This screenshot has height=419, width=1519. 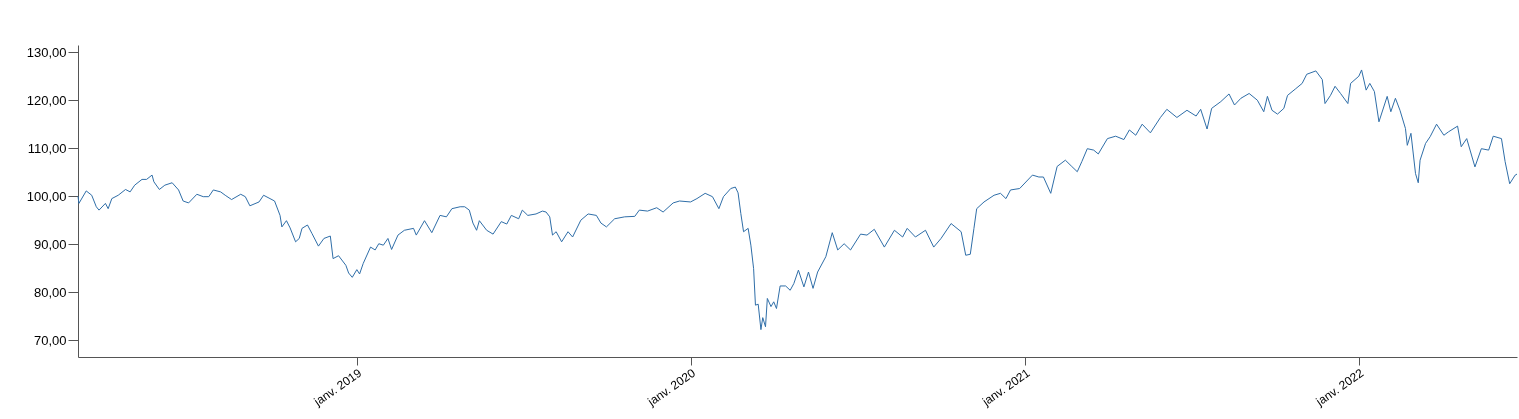 What do you see at coordinates (50, 292) in the screenshot?
I see `y-tick-label: 80,00` at bounding box center [50, 292].